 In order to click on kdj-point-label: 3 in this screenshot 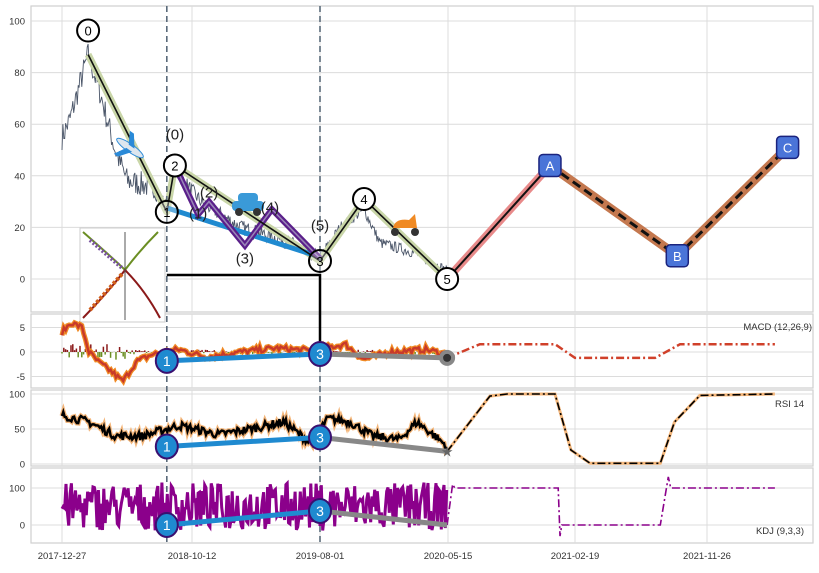, I will do `click(320, 511)`.